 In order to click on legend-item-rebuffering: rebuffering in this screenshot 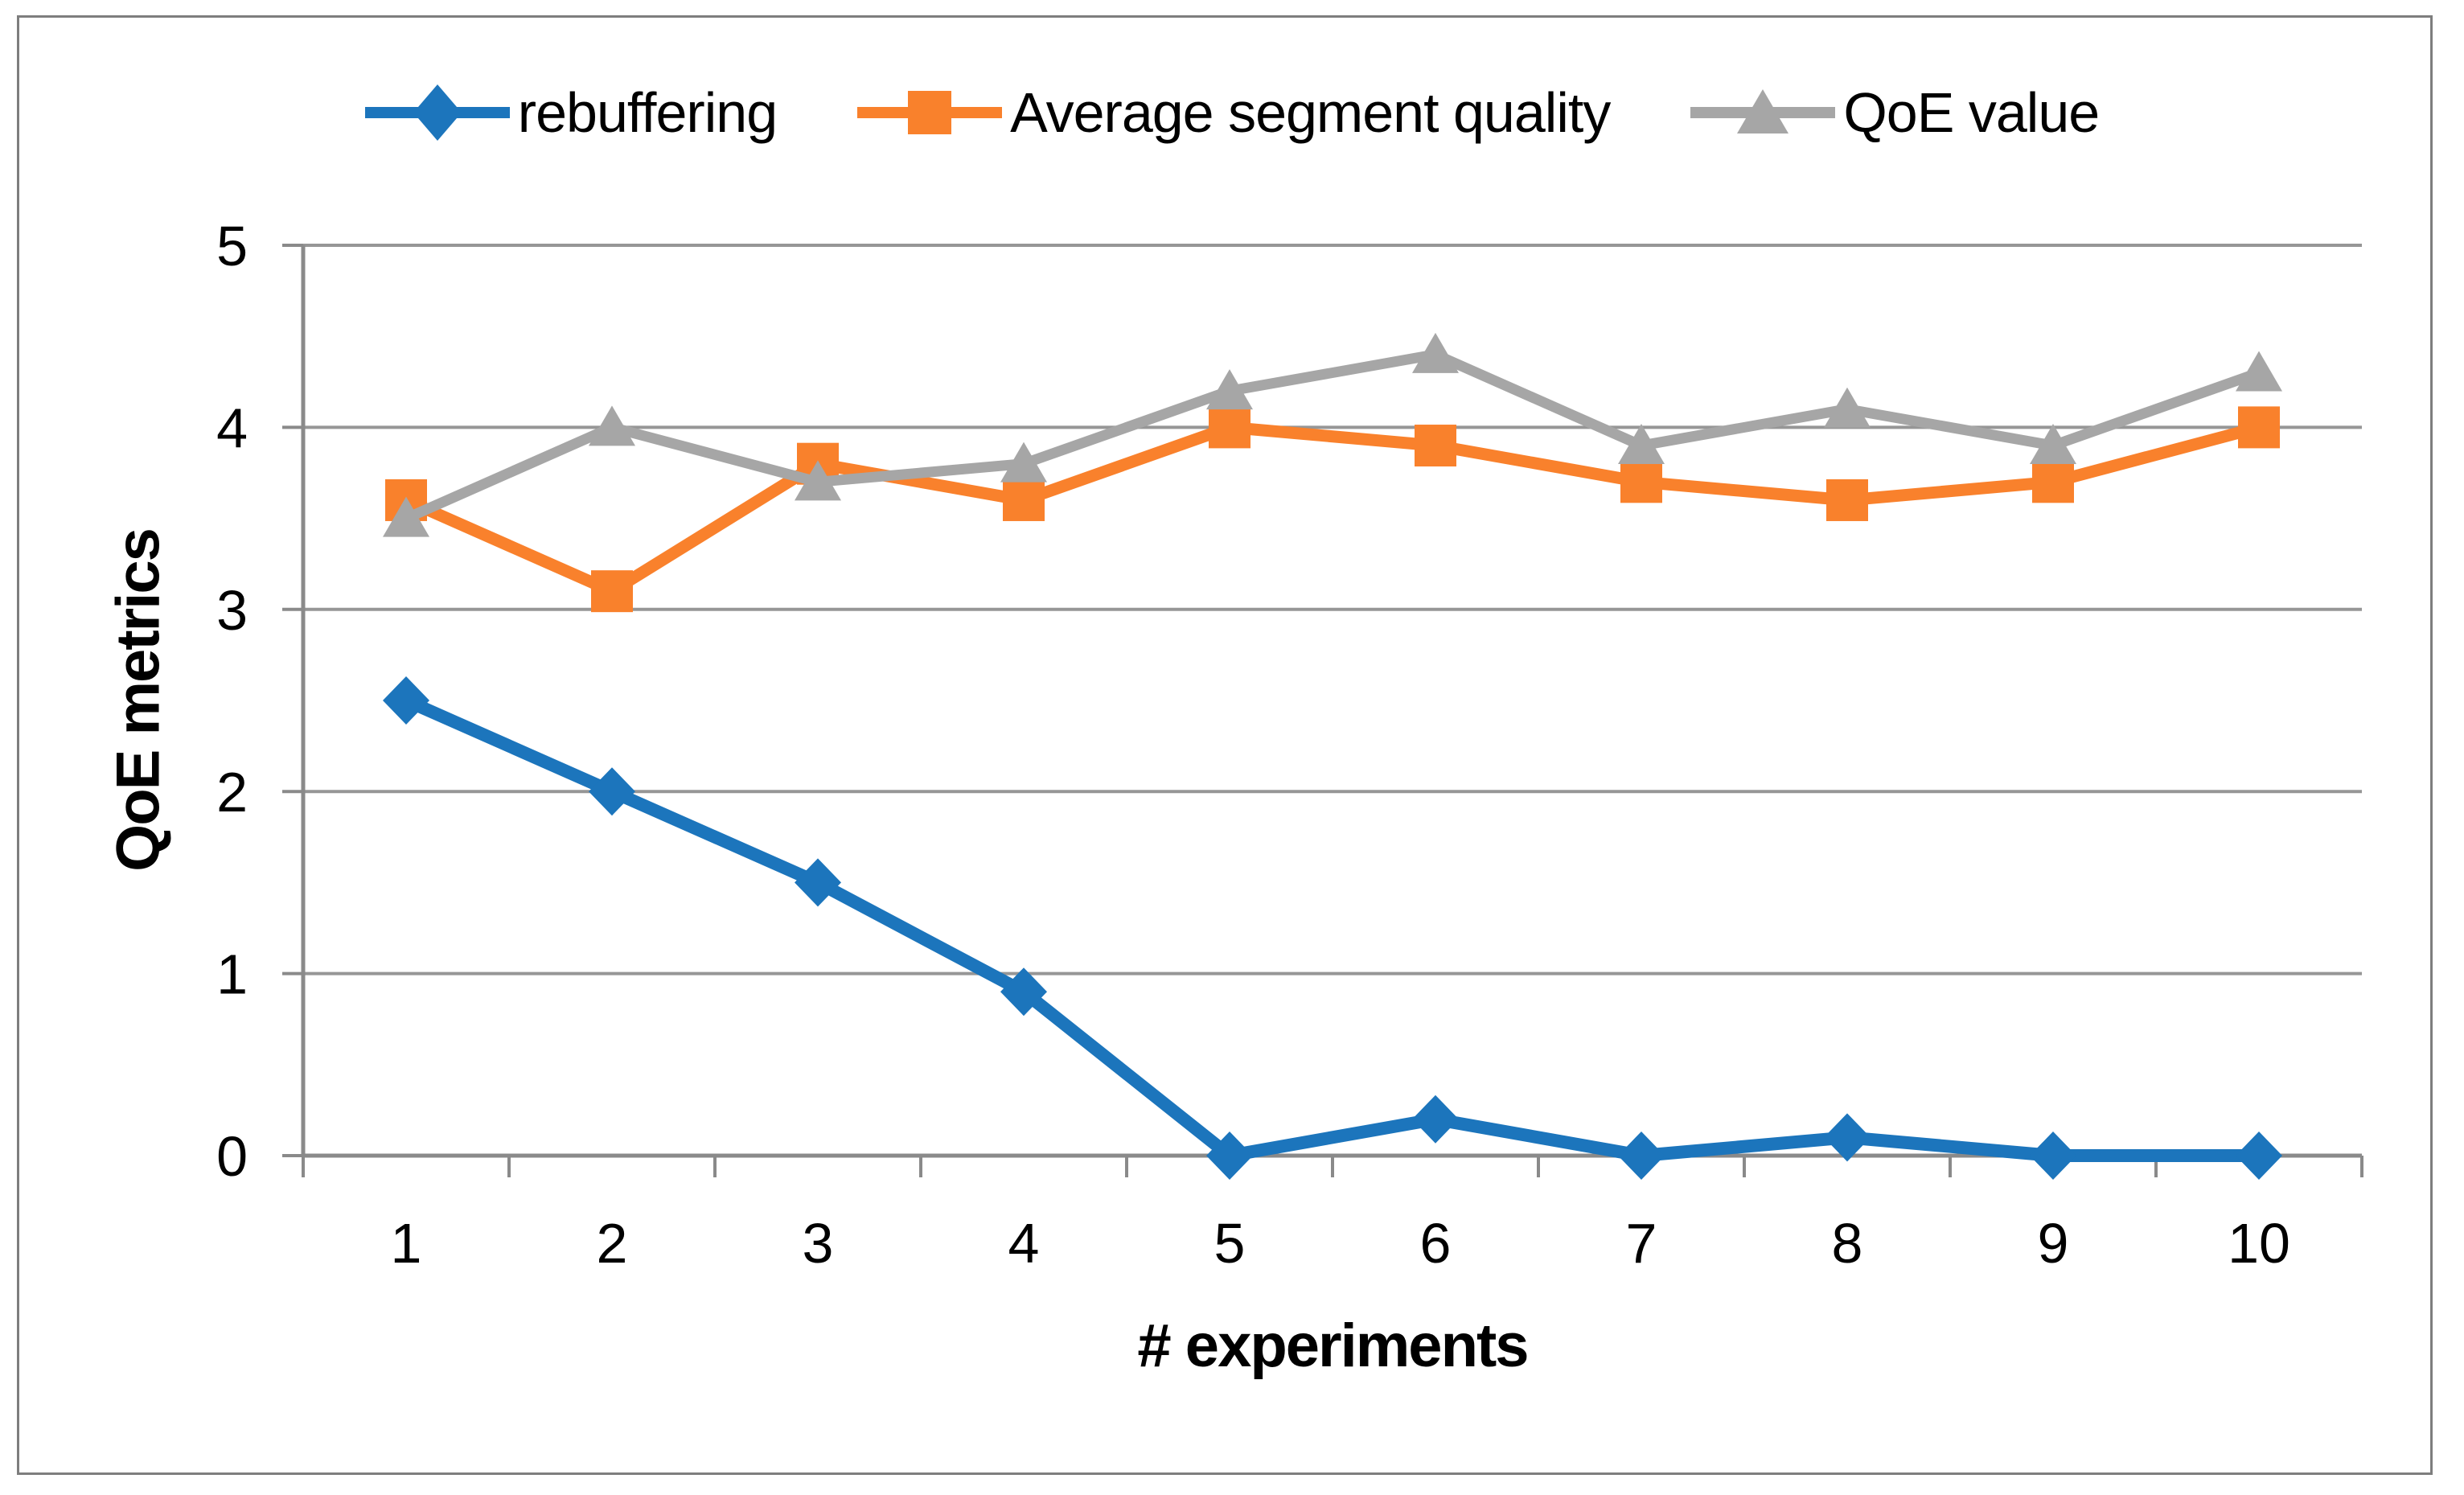, I will do `click(571, 112)`.